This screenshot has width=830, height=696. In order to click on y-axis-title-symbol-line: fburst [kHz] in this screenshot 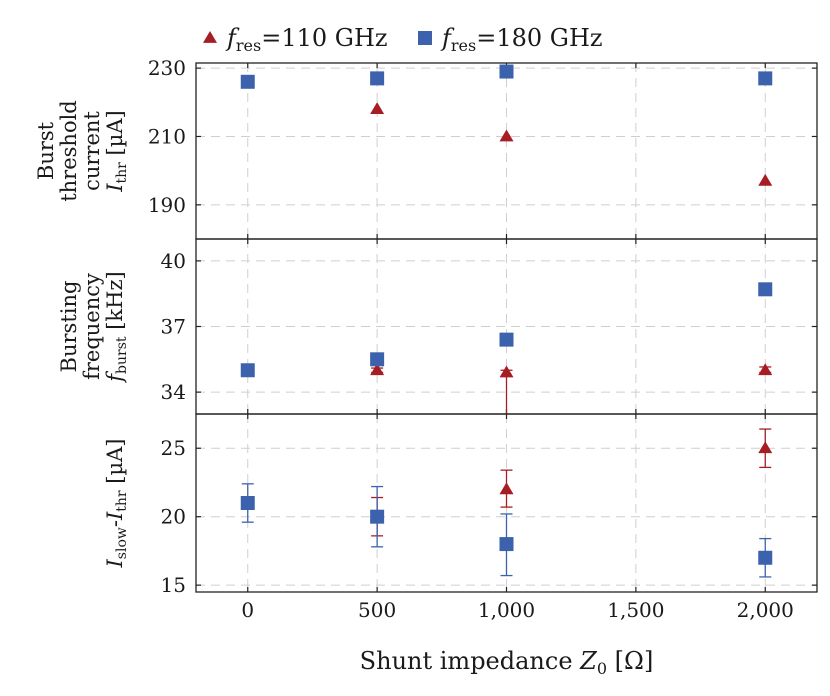, I will do `click(116, 327)`.